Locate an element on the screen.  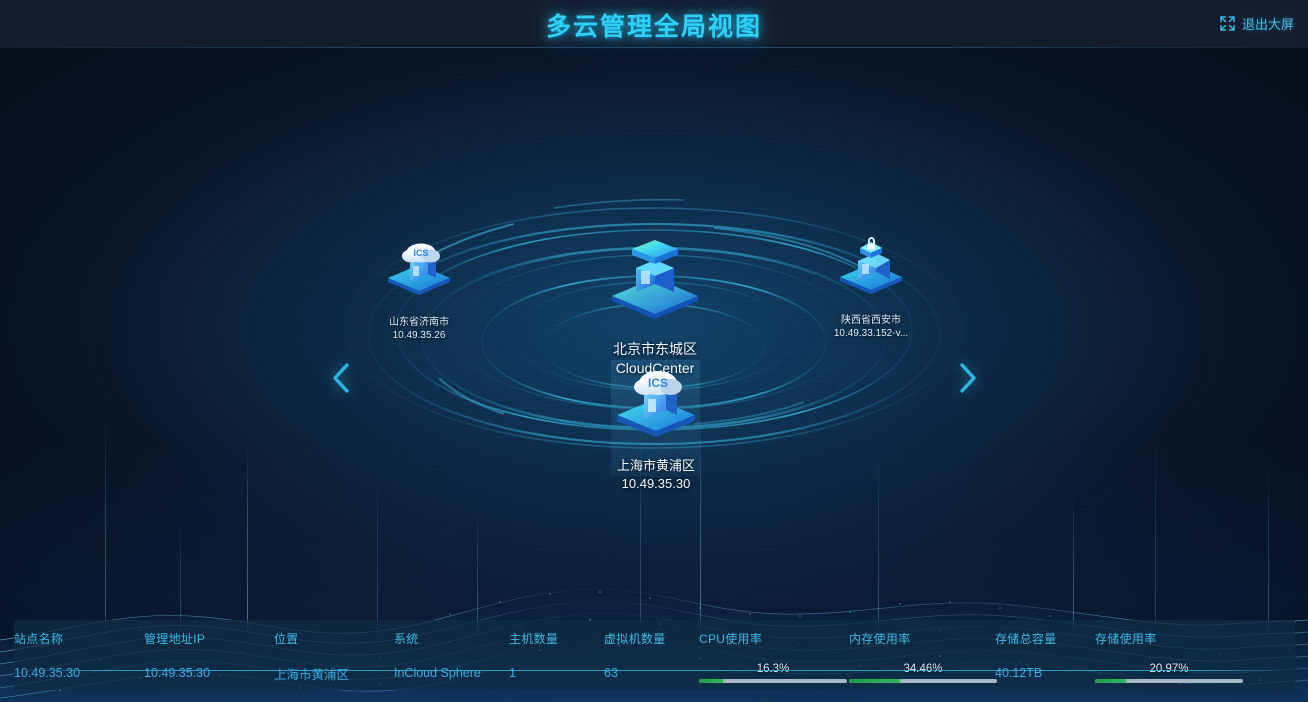
cpu-usage-value: 16.3% is located at coordinates (773, 669).